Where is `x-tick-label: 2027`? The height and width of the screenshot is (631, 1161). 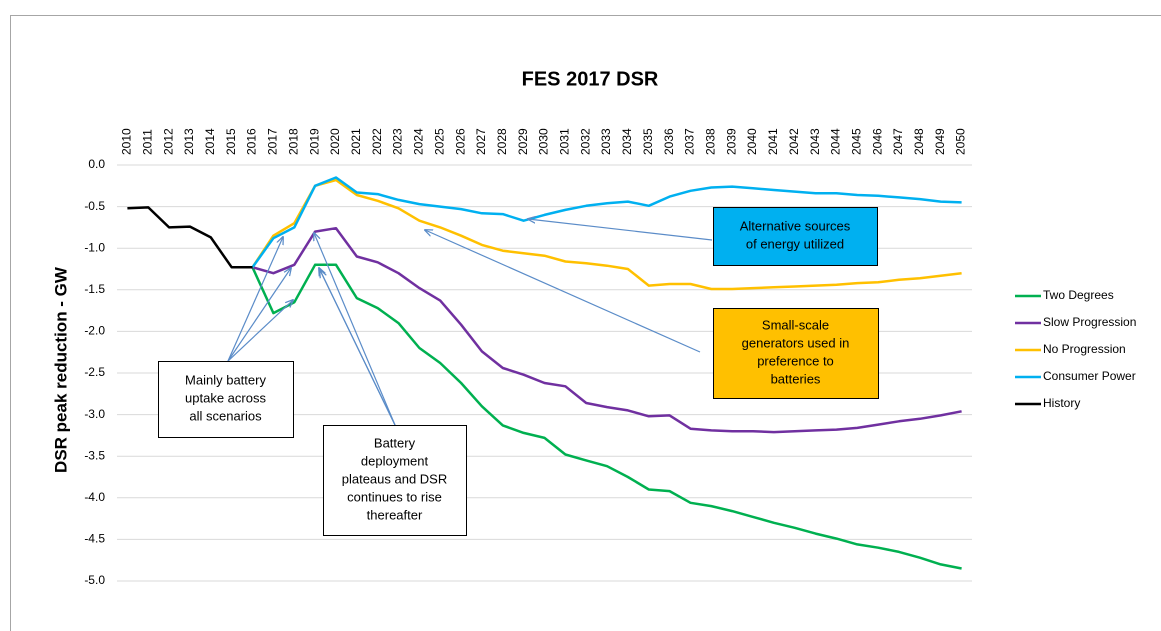
x-tick-label: 2027 is located at coordinates (481, 141).